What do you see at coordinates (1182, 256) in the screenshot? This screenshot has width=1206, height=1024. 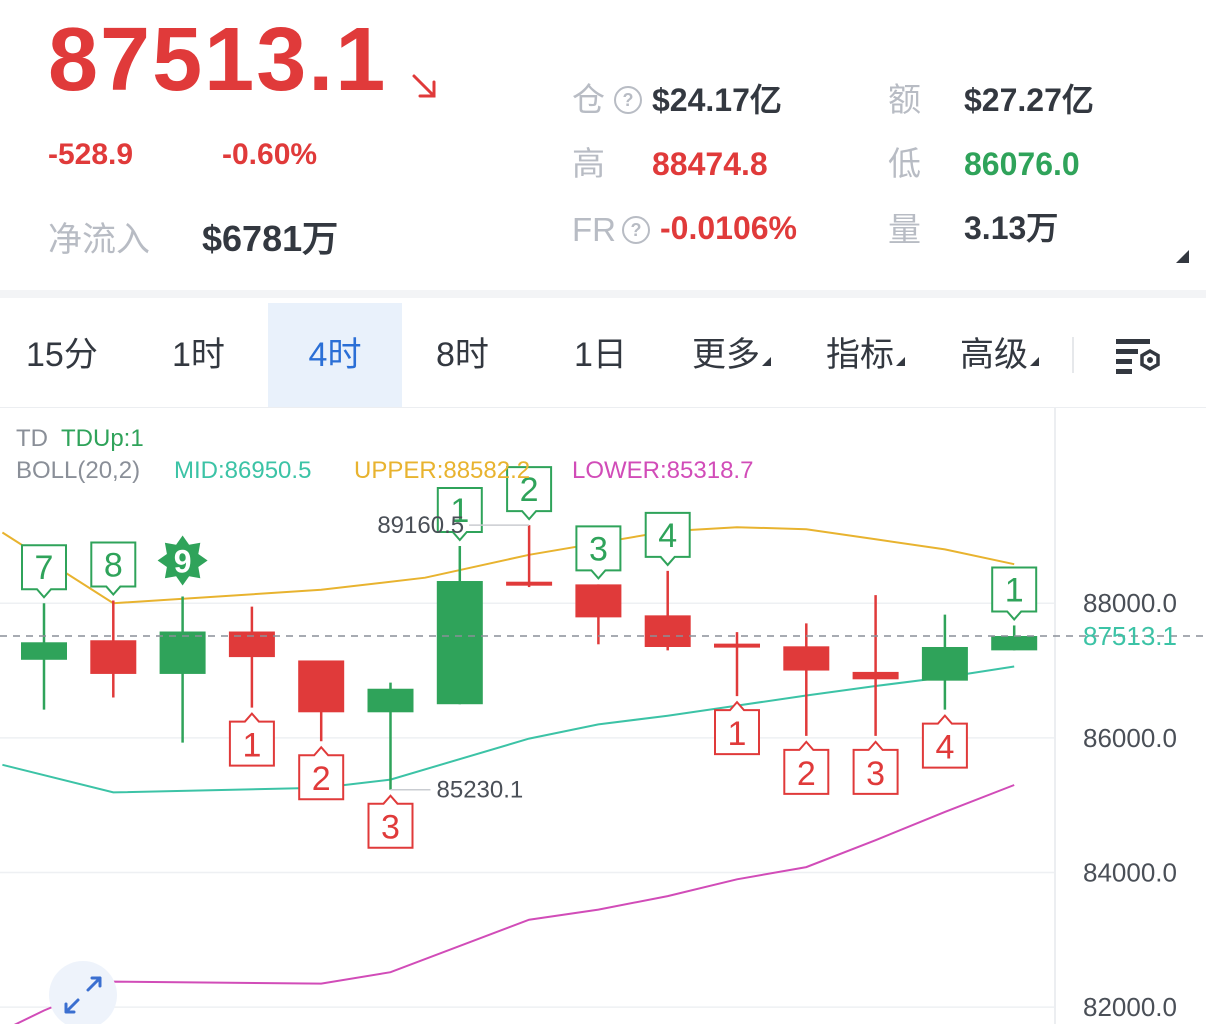 I see `collapse-corner-icon` at bounding box center [1182, 256].